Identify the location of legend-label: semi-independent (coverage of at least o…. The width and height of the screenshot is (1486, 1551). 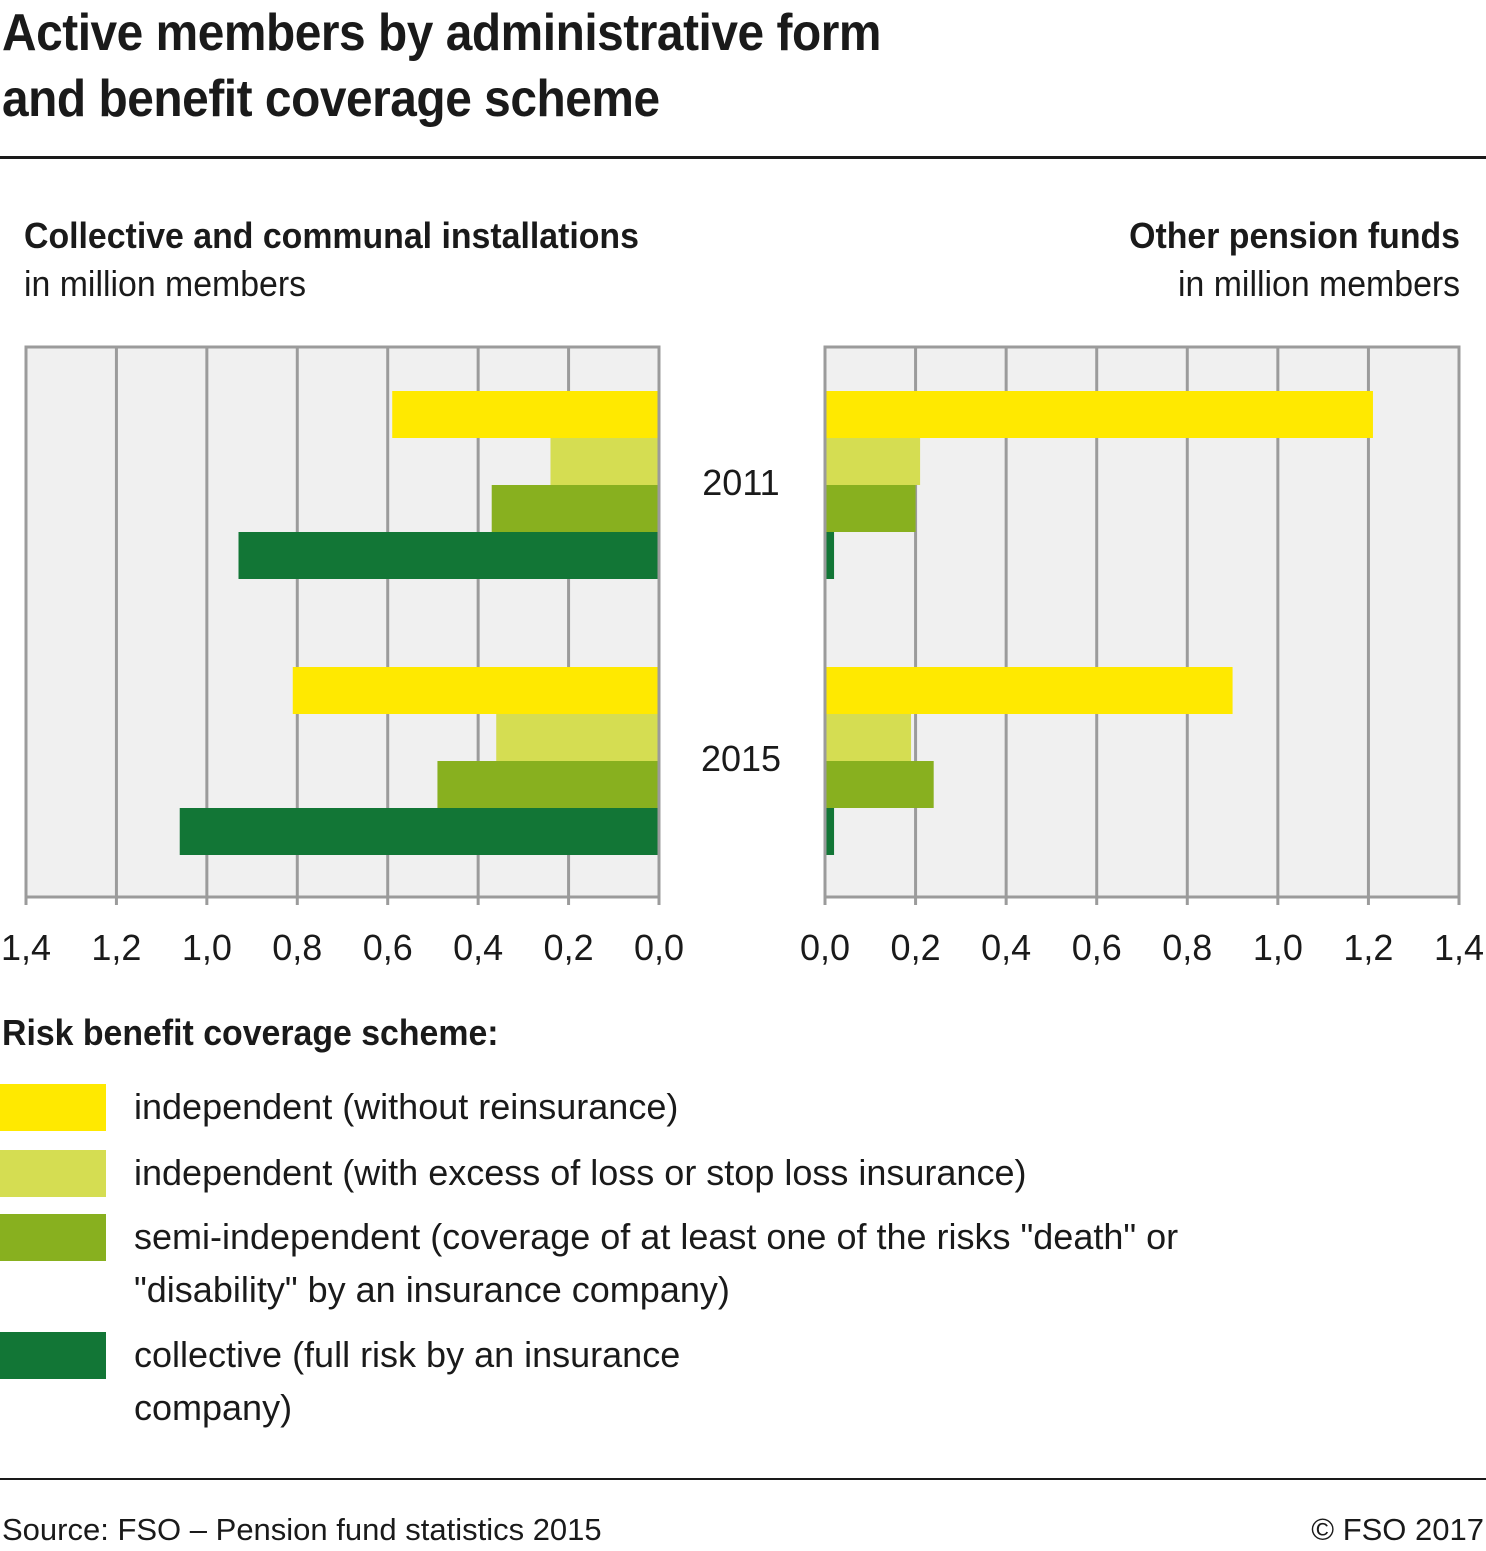
(656, 1263).